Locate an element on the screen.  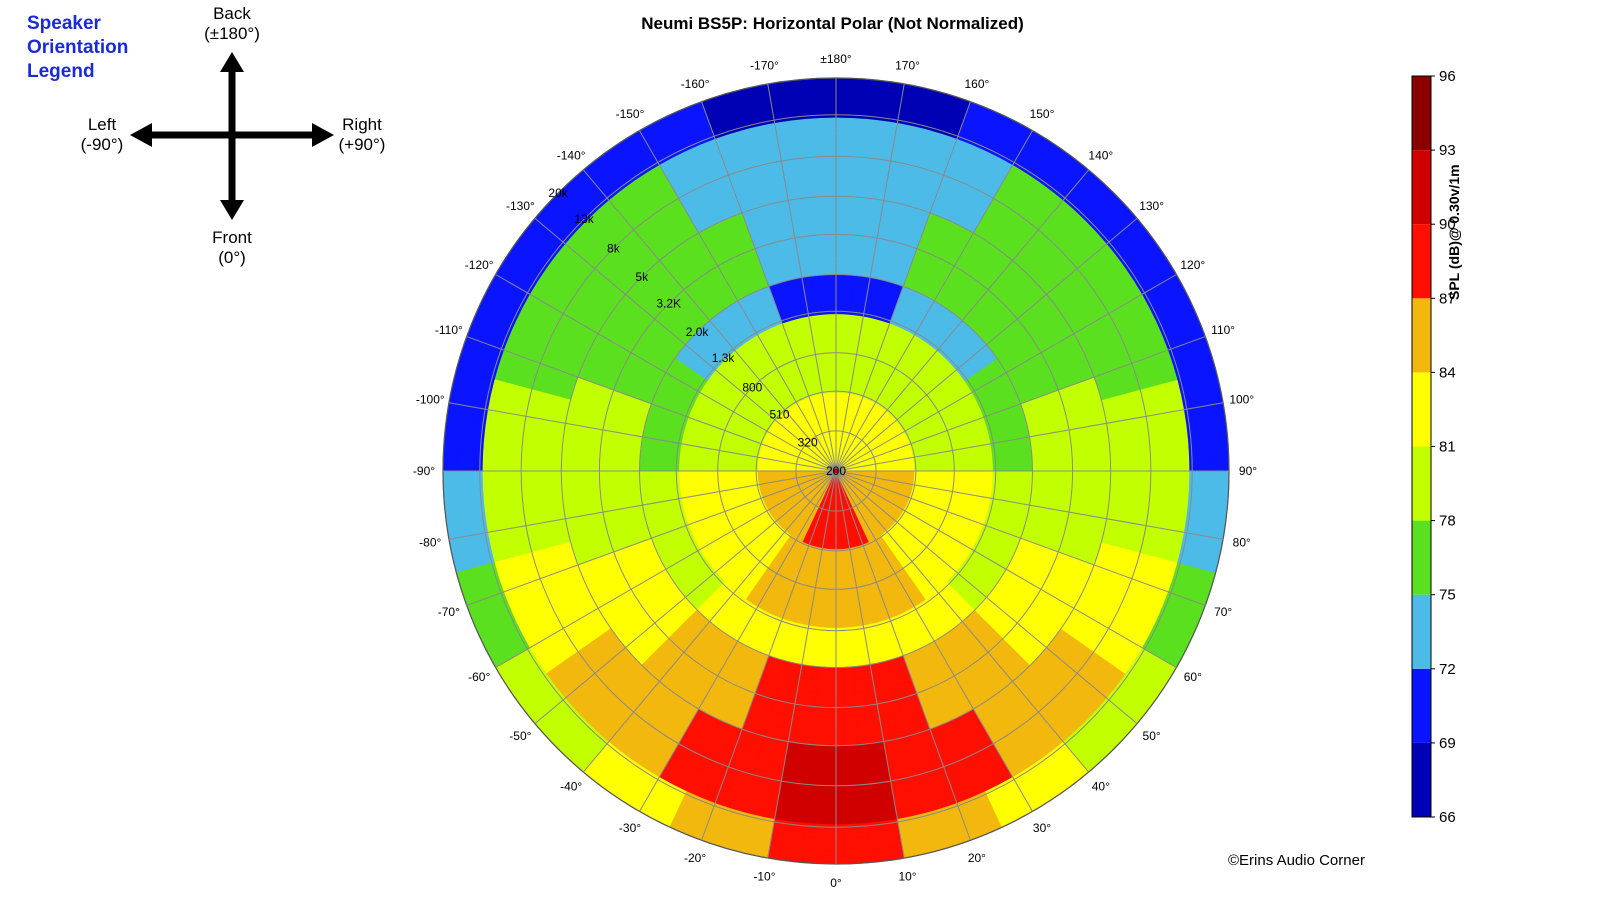
colorbar-tick-label: 93 is located at coordinates (1447, 150).